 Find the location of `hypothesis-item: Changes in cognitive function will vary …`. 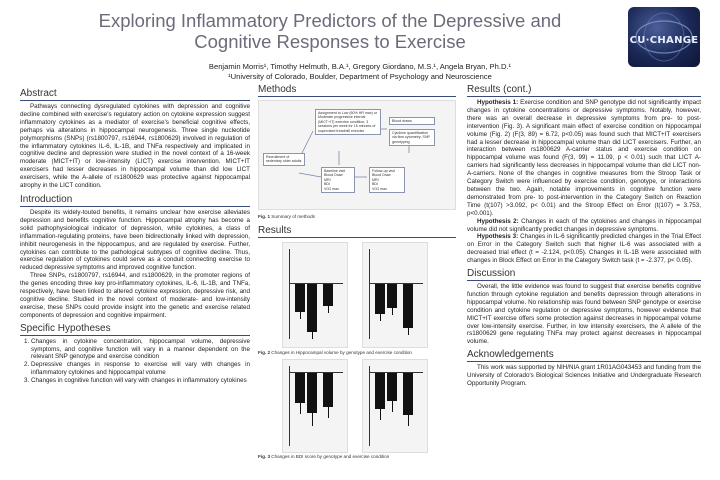

hypothesis-item: Changes in cognitive function will vary … is located at coordinates (140, 381).